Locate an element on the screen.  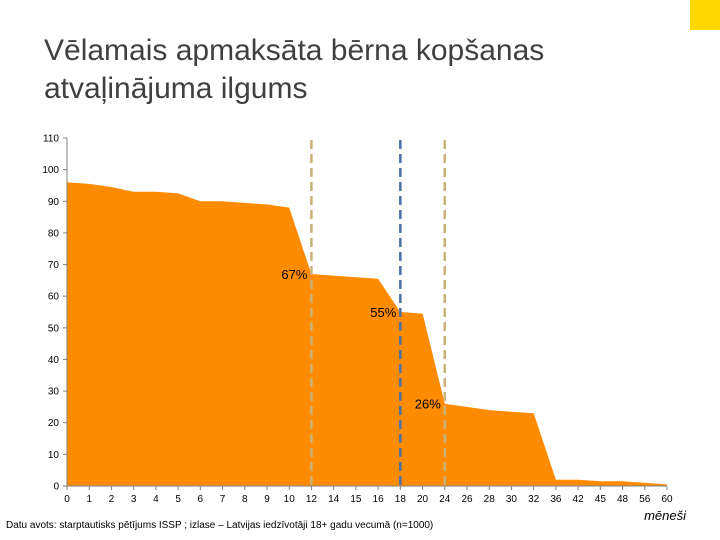
data-label: 55% is located at coordinates (383, 312).